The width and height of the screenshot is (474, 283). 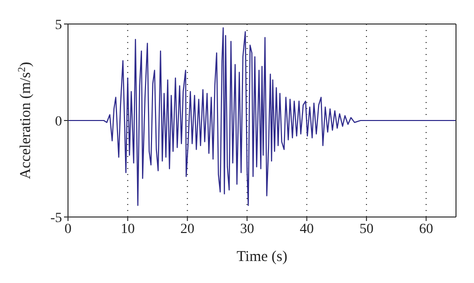 I want to click on x-tick-label: 50, so click(x=366, y=229).